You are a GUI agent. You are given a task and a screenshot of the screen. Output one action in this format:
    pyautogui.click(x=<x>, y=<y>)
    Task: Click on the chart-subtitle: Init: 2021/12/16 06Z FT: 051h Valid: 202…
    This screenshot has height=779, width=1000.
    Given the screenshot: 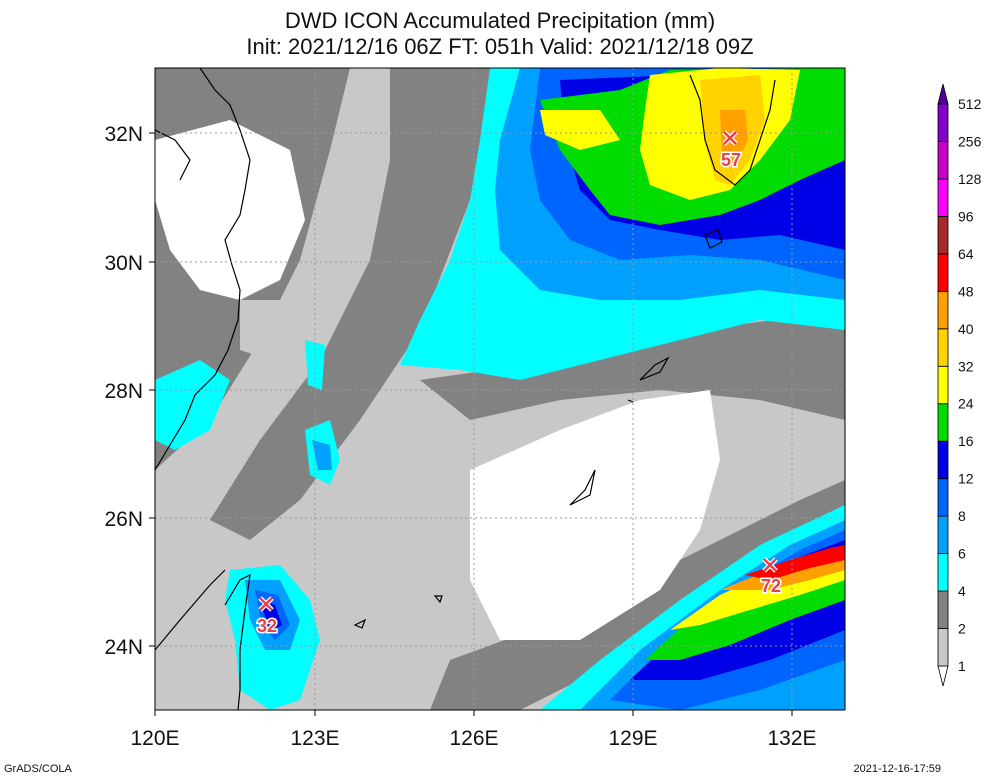 What is the action you would take?
    pyautogui.click(x=500, y=46)
    